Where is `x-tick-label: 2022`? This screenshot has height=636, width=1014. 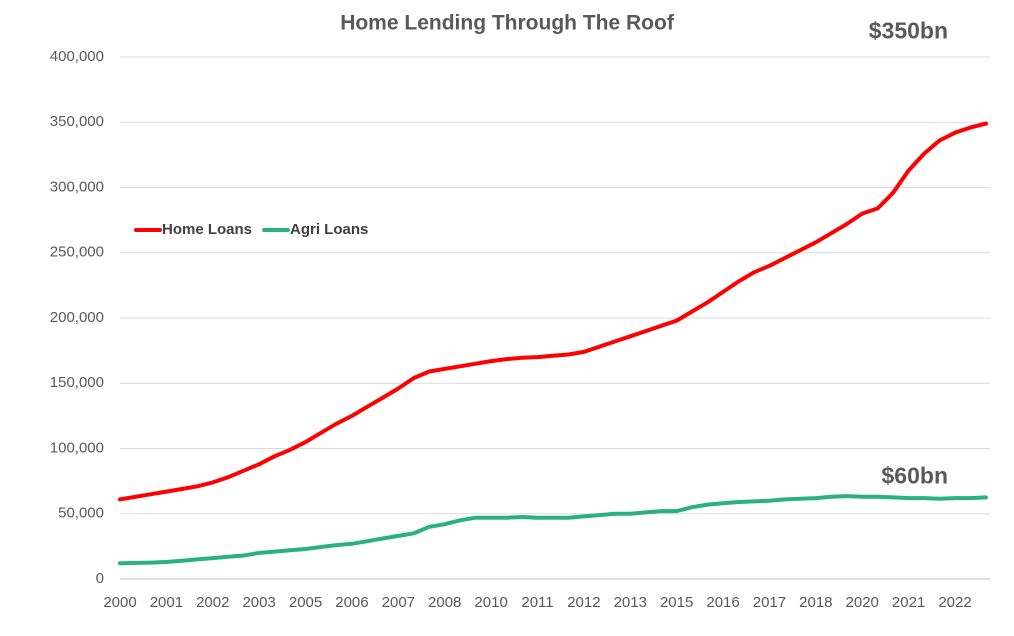
x-tick-label: 2022 is located at coordinates (954, 602).